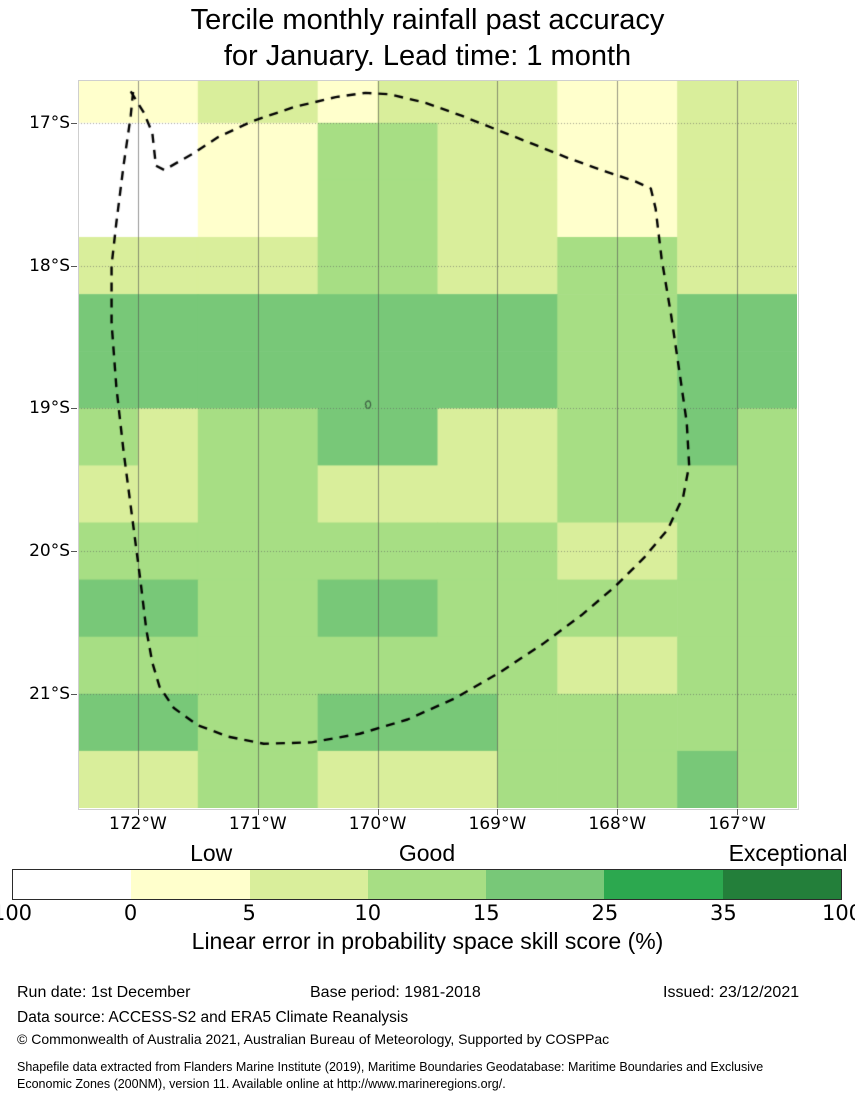 The width and height of the screenshot is (855, 1095). I want to click on y-axis-tick-label: 21°S, so click(49, 693).